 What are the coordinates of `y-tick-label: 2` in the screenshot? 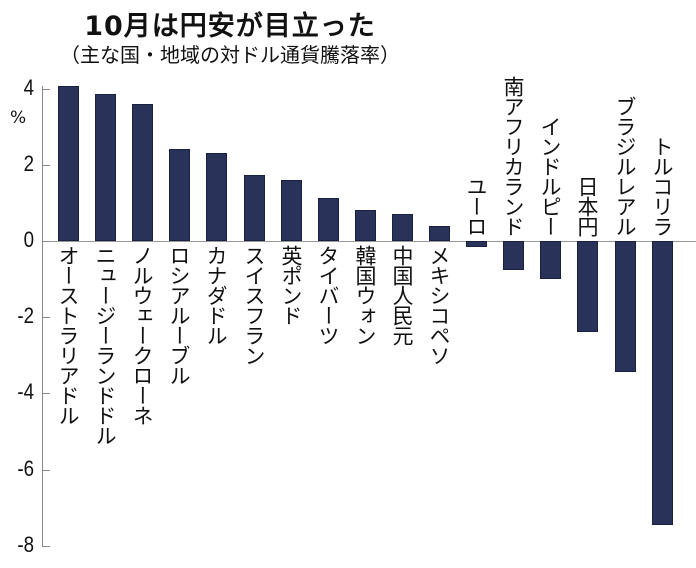 It's located at (28, 163).